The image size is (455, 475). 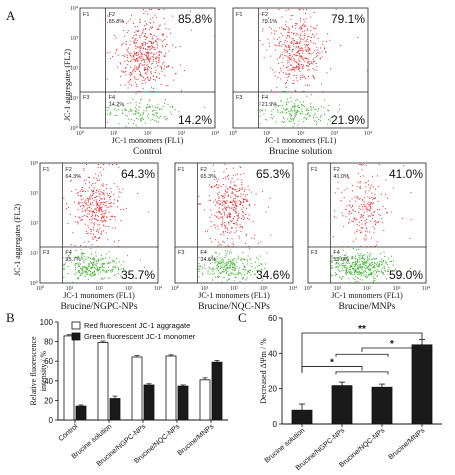 I want to click on quadrant-small-upper-right: 79.1%, so click(x=270, y=22).